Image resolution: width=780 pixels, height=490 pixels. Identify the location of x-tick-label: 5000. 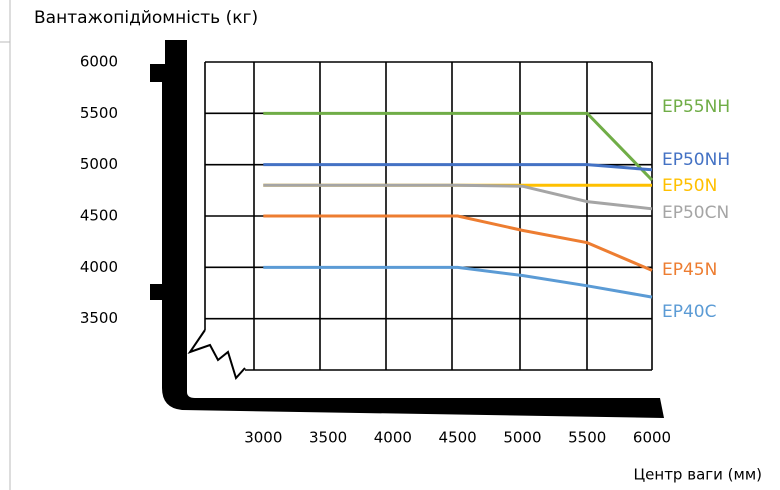
(522, 438).